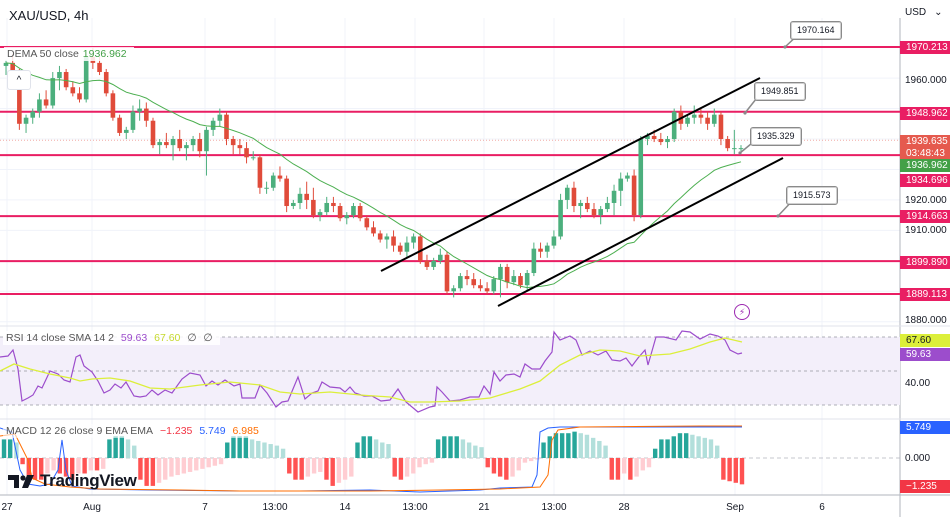 Image resolution: width=950 pixels, height=517 pixels. I want to click on price-axis-tag: 03:48:43, so click(925, 153).